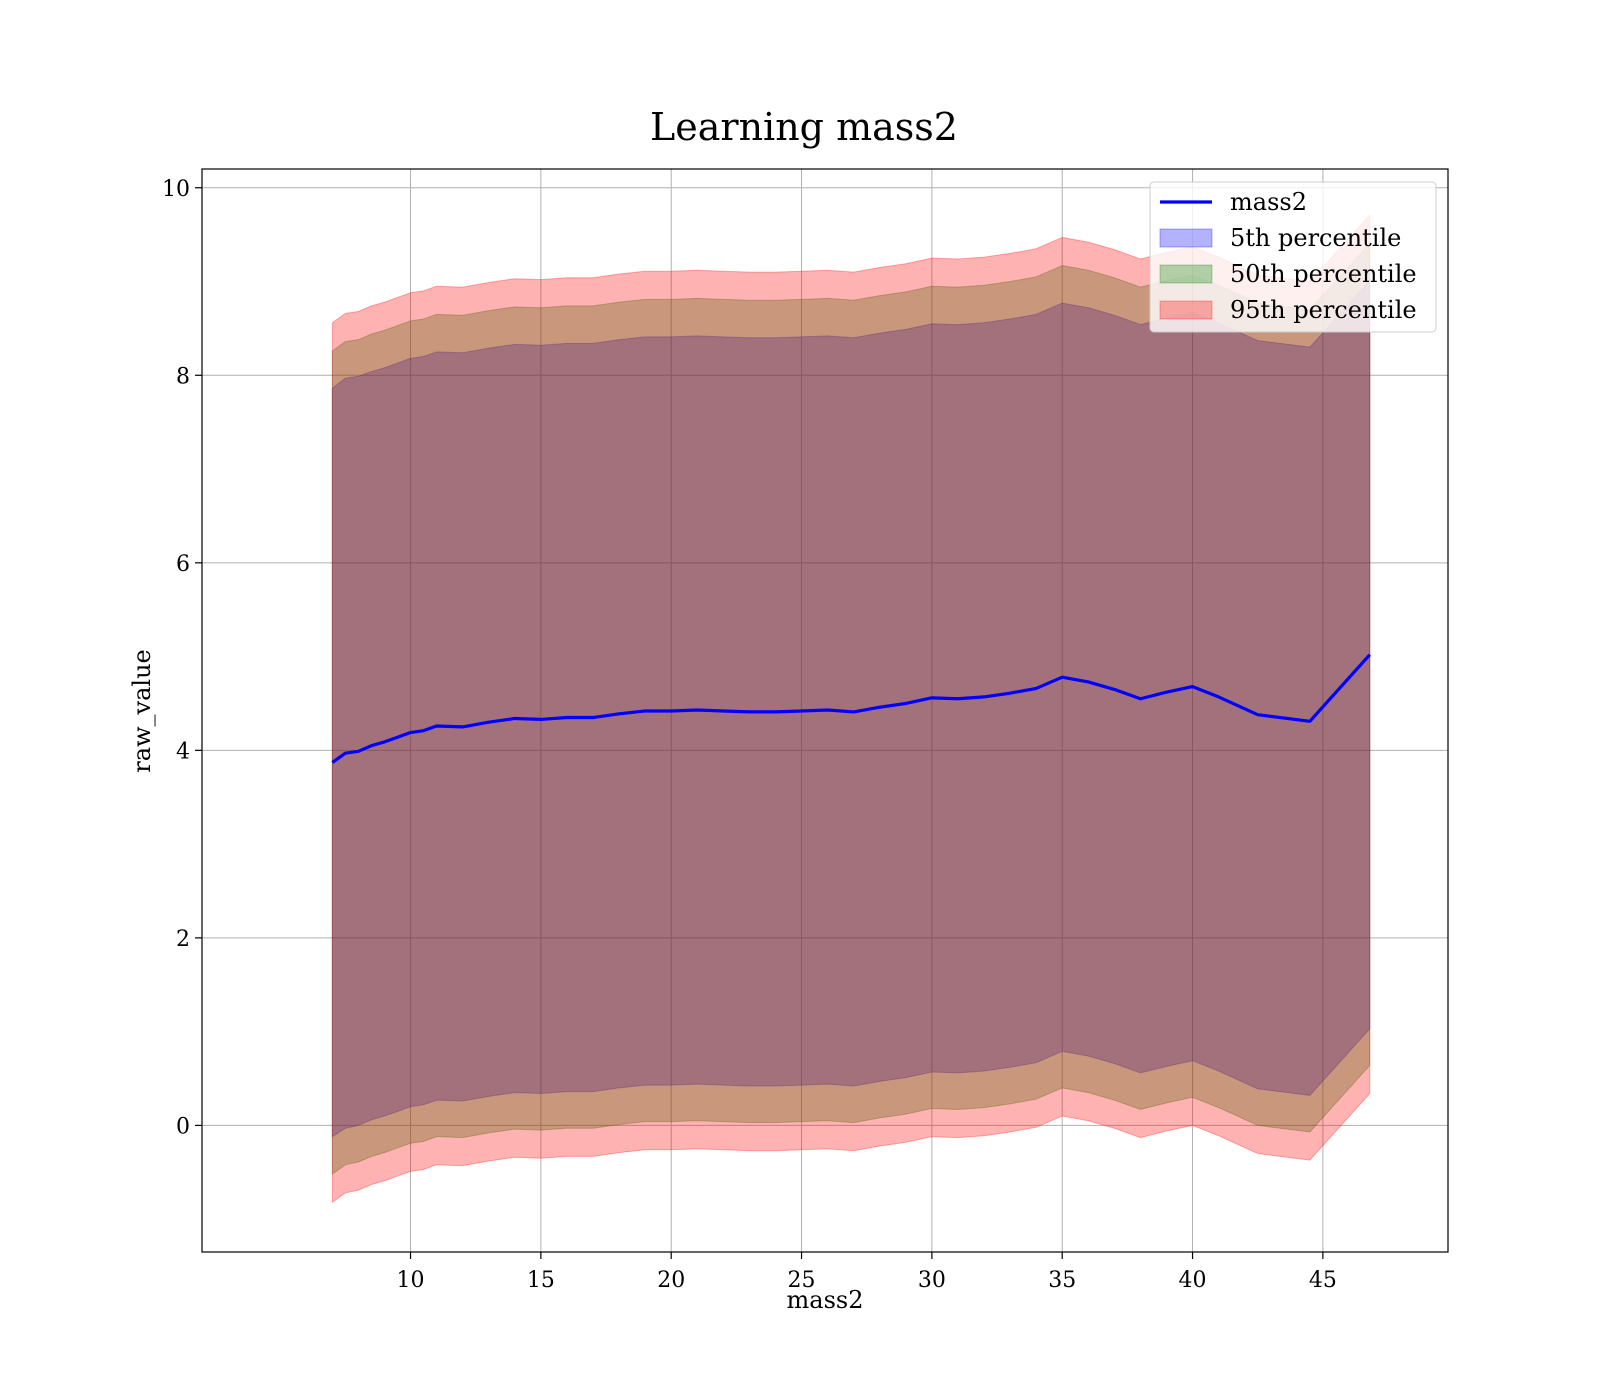 Image resolution: width=1600 pixels, height=1400 pixels. I want to click on mean-line-layer, so click(851, 708).